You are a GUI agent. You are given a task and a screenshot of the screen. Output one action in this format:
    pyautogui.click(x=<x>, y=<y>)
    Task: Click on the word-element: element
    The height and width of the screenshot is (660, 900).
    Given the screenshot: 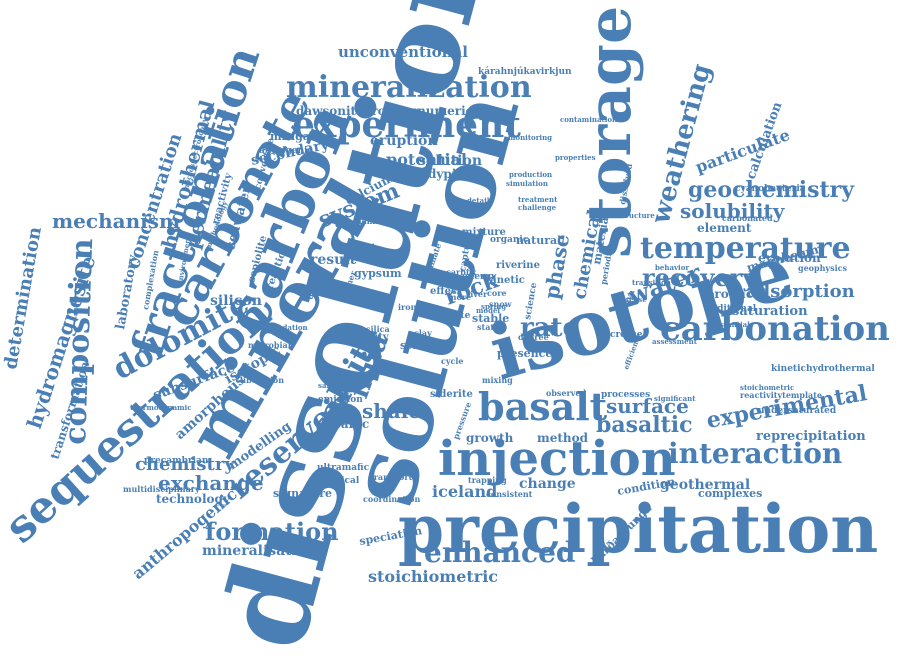 What is the action you would take?
    pyautogui.click(x=724, y=228)
    